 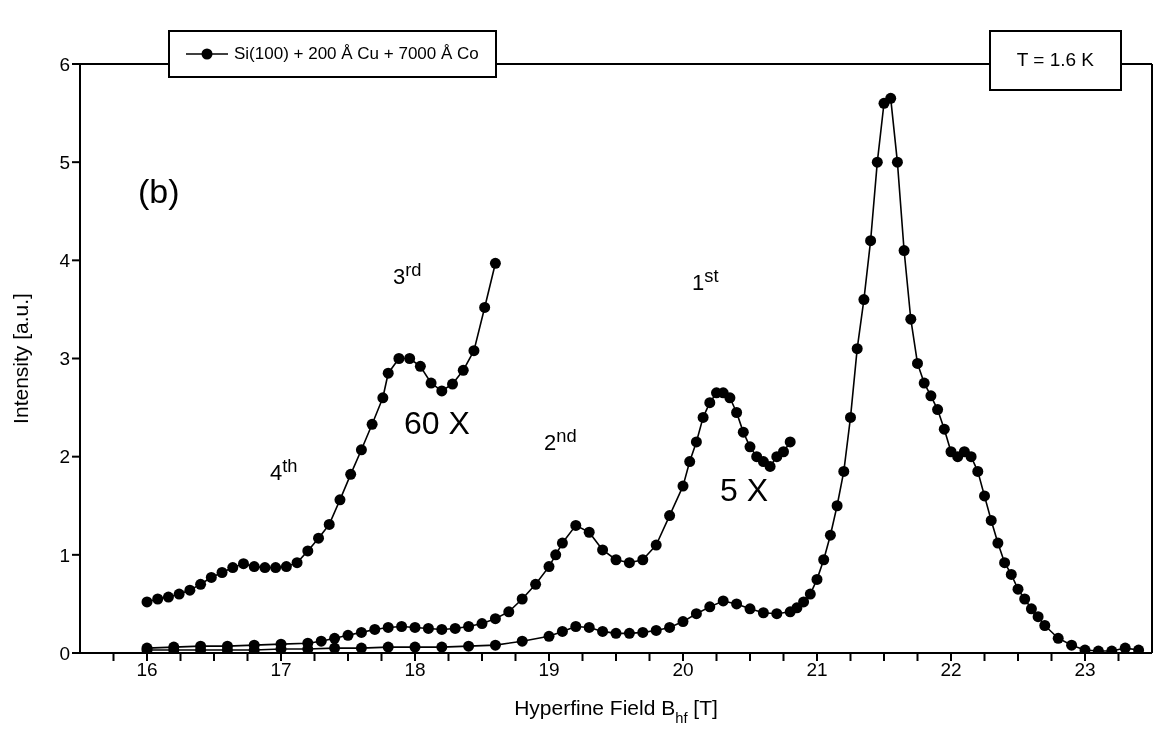 What do you see at coordinates (64, 359) in the screenshot?
I see `y-tick-label: 3` at bounding box center [64, 359].